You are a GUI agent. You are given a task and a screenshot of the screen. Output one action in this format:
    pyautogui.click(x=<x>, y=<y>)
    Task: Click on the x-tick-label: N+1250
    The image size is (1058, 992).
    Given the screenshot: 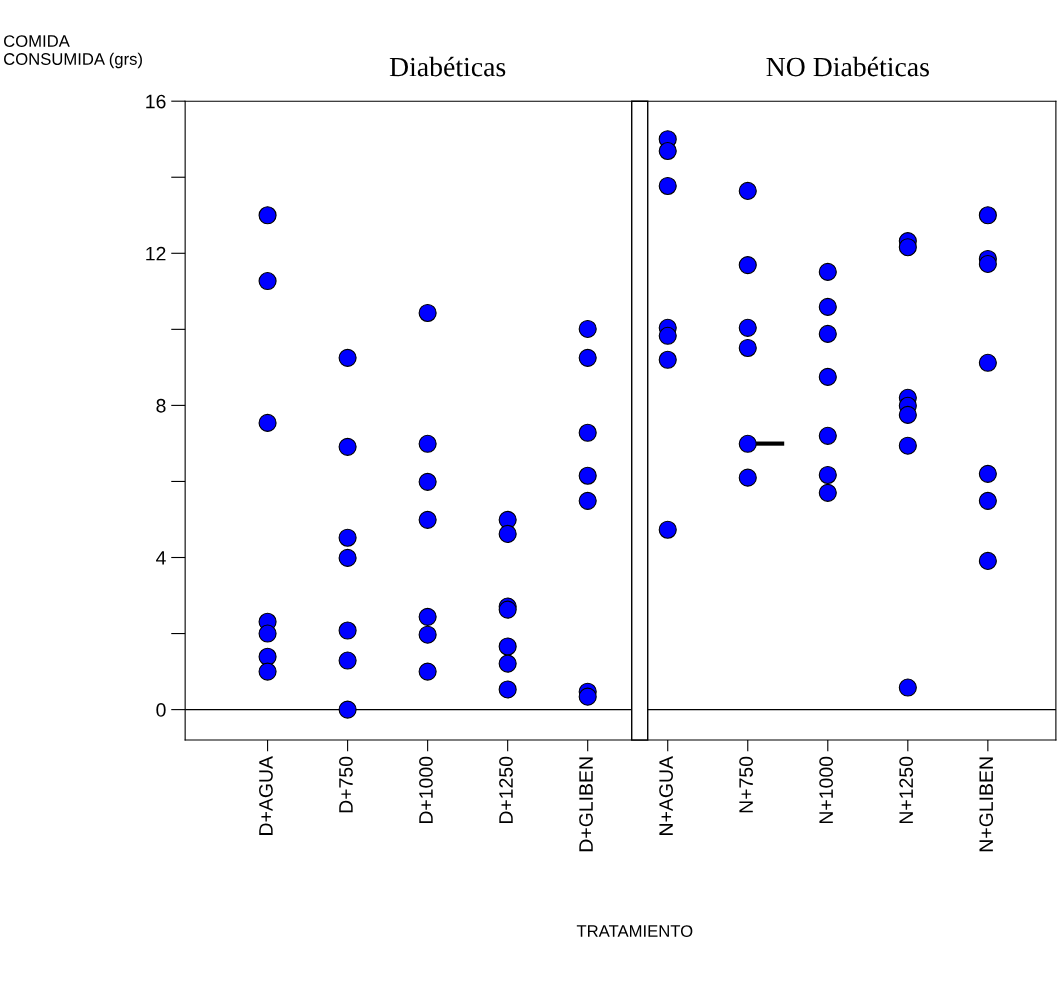 What is the action you would take?
    pyautogui.click(x=906, y=790)
    